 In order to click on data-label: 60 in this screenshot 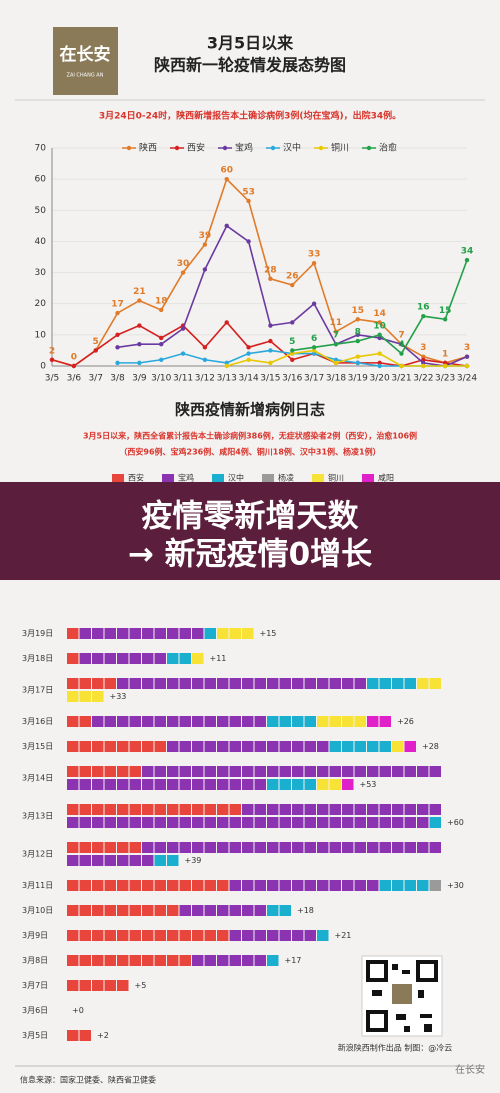, I will do `click(226, 171)`.